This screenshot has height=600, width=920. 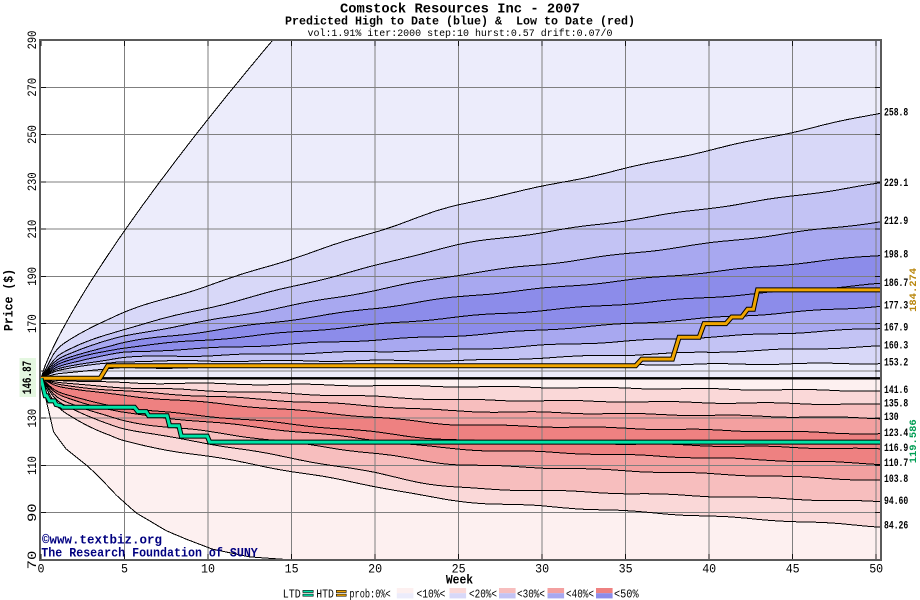 What do you see at coordinates (208, 569) in the screenshot?
I see `svg-text: 10` at bounding box center [208, 569].